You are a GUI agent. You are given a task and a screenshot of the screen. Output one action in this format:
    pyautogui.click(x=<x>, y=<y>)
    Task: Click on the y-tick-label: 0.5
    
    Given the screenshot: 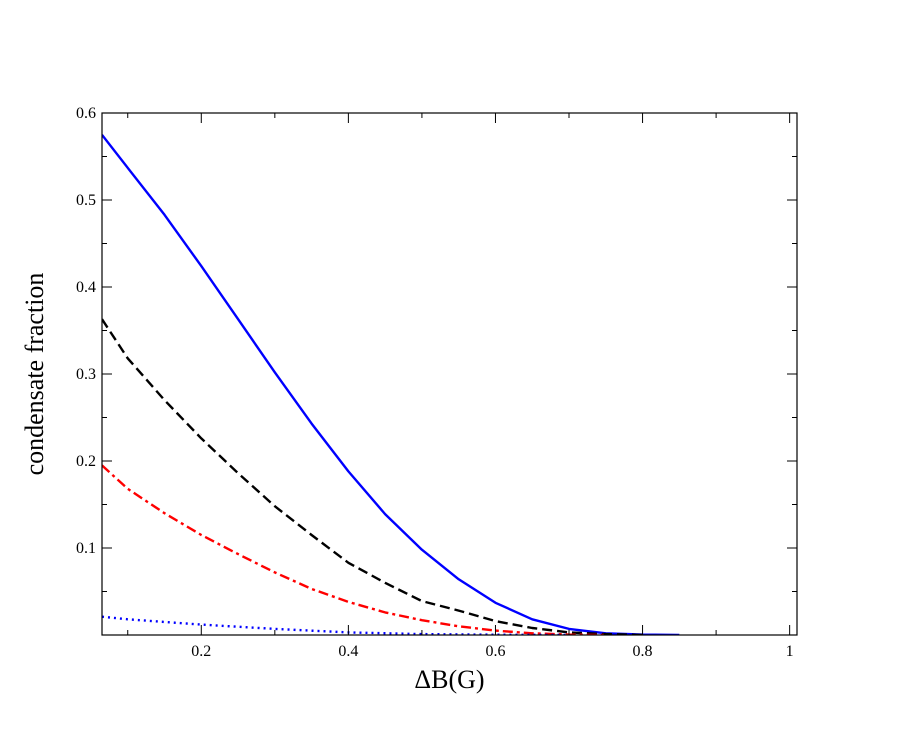 What is the action you would take?
    pyautogui.click(x=86, y=200)
    